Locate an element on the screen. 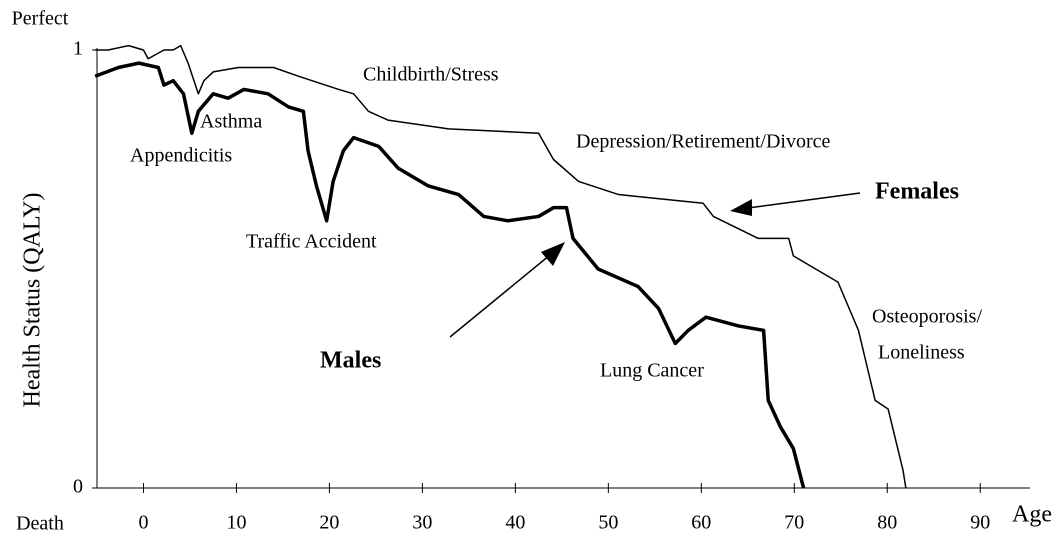 This screenshot has height=541, width=1064. annotation: Appendicitis is located at coordinates (181, 156).